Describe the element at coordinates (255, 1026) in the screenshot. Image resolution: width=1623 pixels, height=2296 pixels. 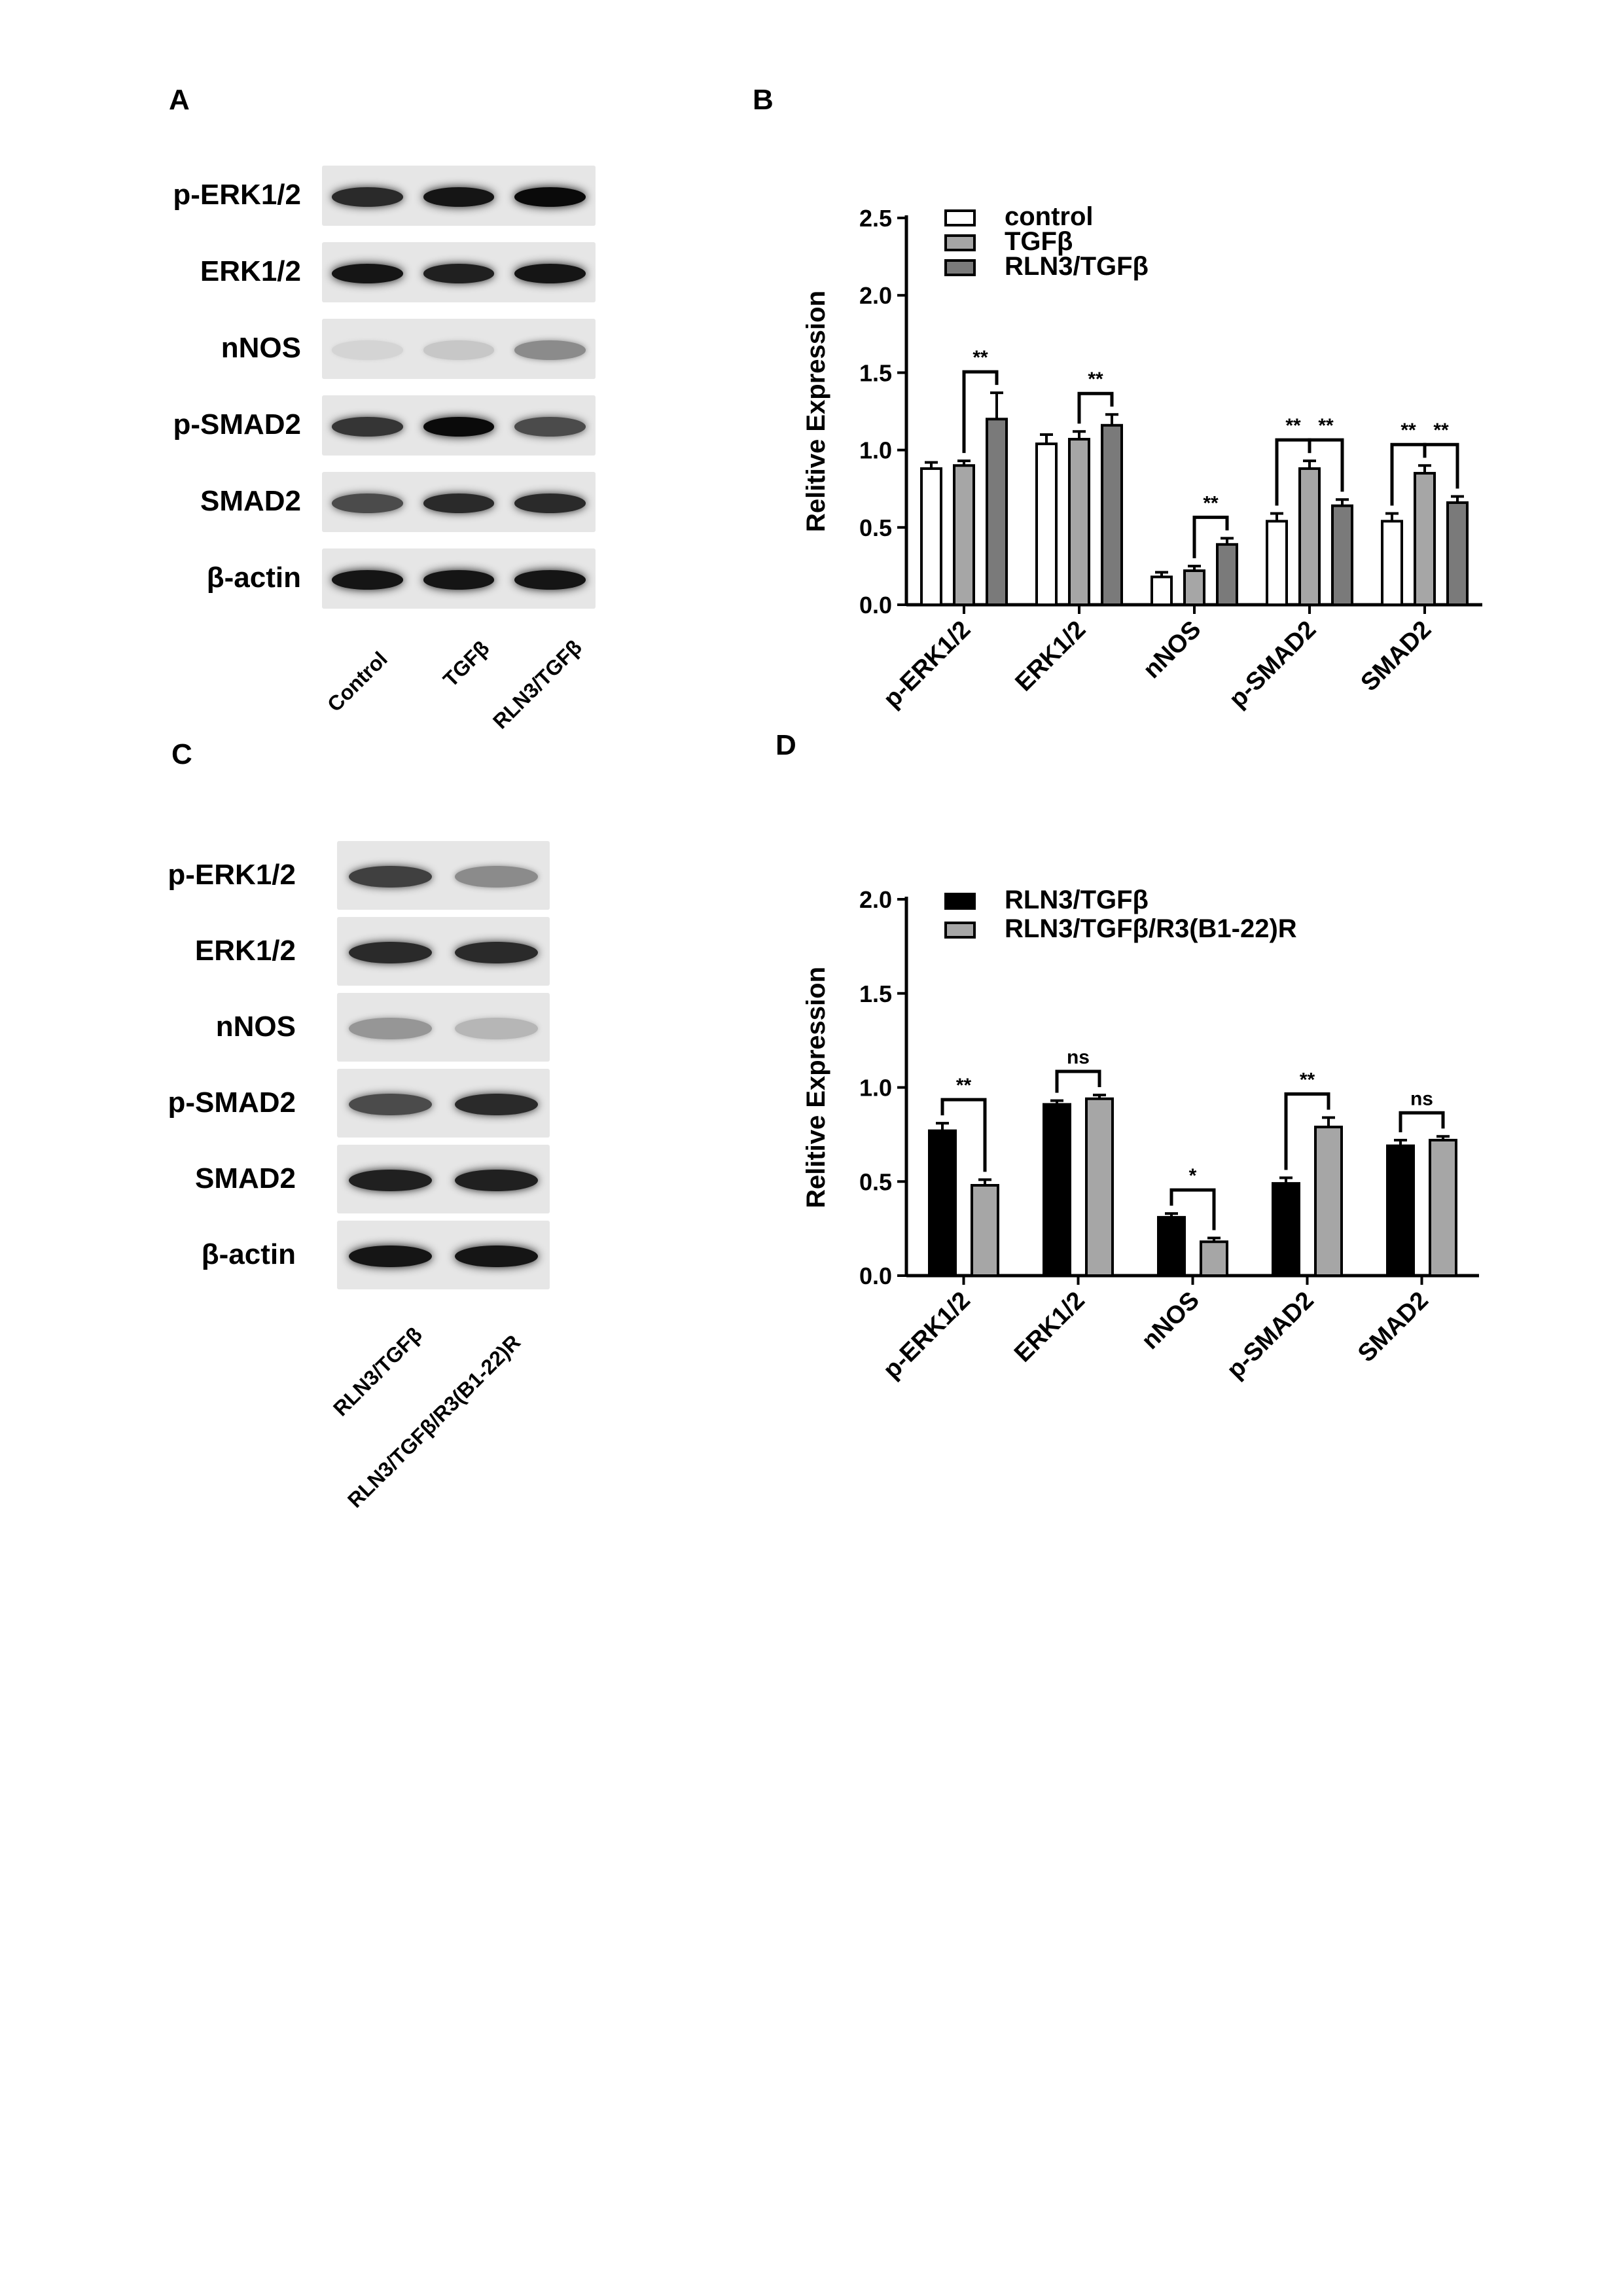
I see `blot-row-label: nNOS` at that location.